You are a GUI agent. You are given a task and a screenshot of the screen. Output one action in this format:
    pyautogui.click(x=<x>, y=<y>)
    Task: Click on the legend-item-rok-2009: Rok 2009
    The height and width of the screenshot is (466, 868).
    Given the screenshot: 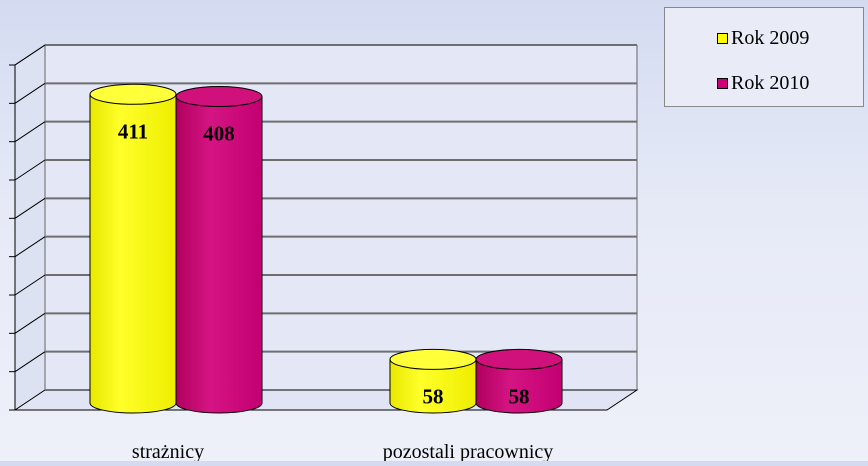 What is the action you would take?
    pyautogui.click(x=763, y=38)
    